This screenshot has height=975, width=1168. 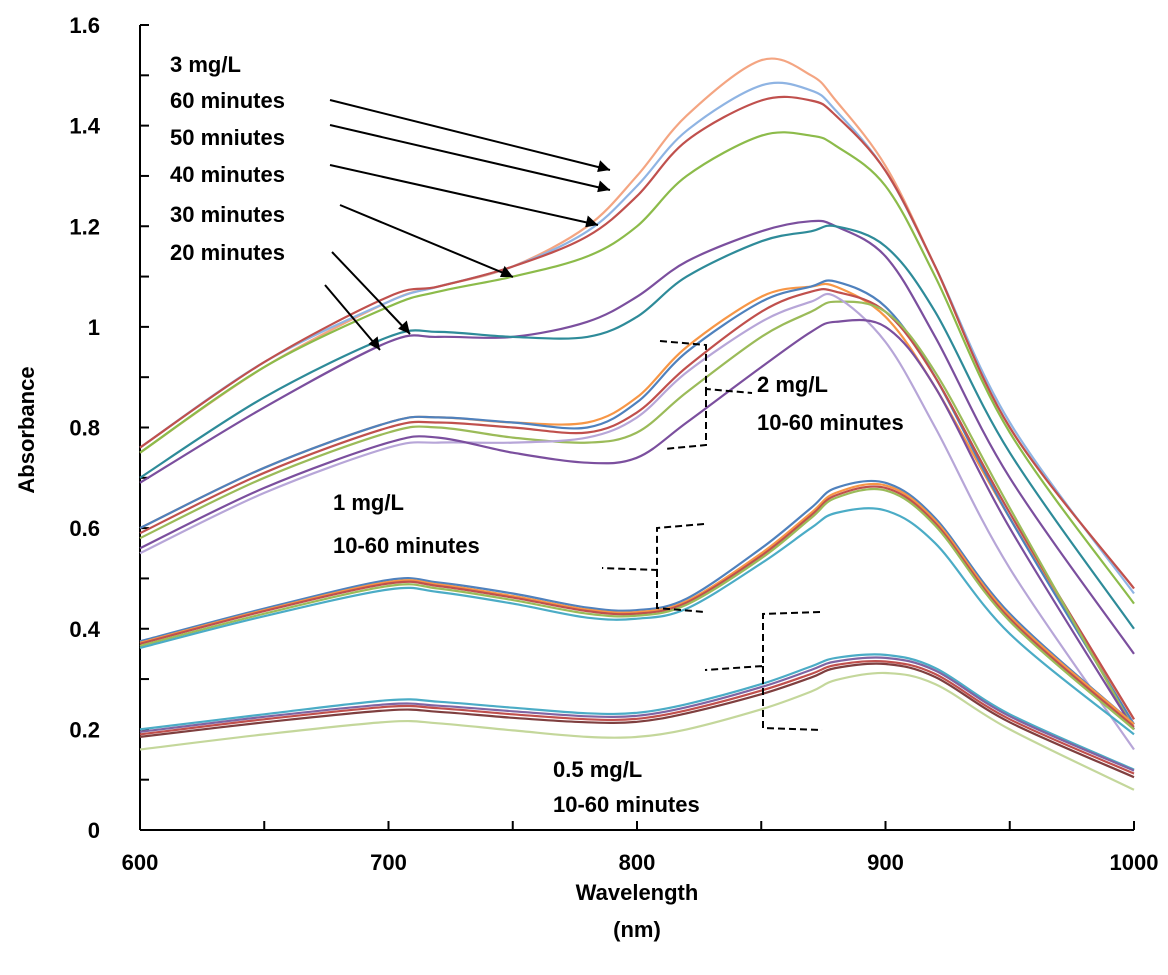 I want to click on y-tick-label: 0.4, so click(x=84, y=629).